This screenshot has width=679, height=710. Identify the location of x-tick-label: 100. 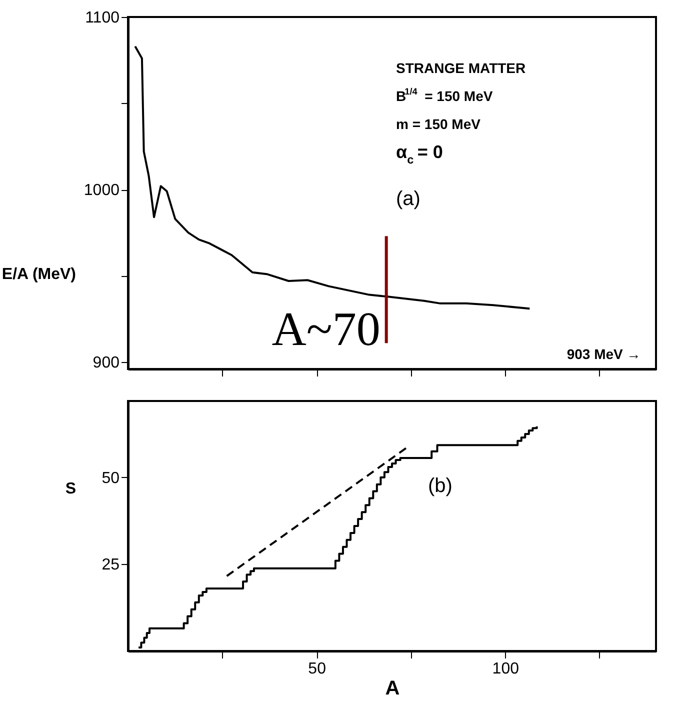
(506, 669).